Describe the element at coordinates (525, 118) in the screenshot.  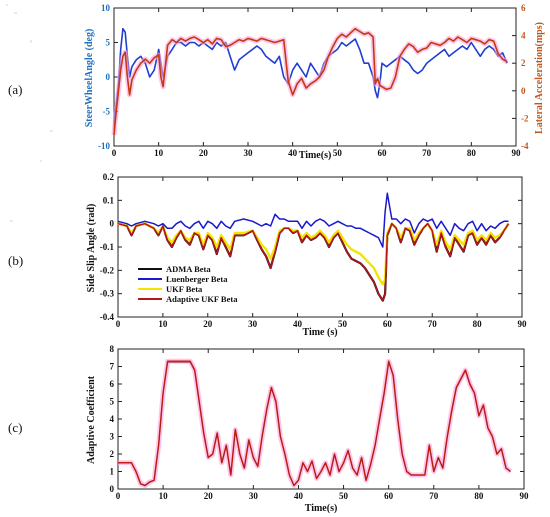
I see `y-right-tick-label-a: -2` at that location.